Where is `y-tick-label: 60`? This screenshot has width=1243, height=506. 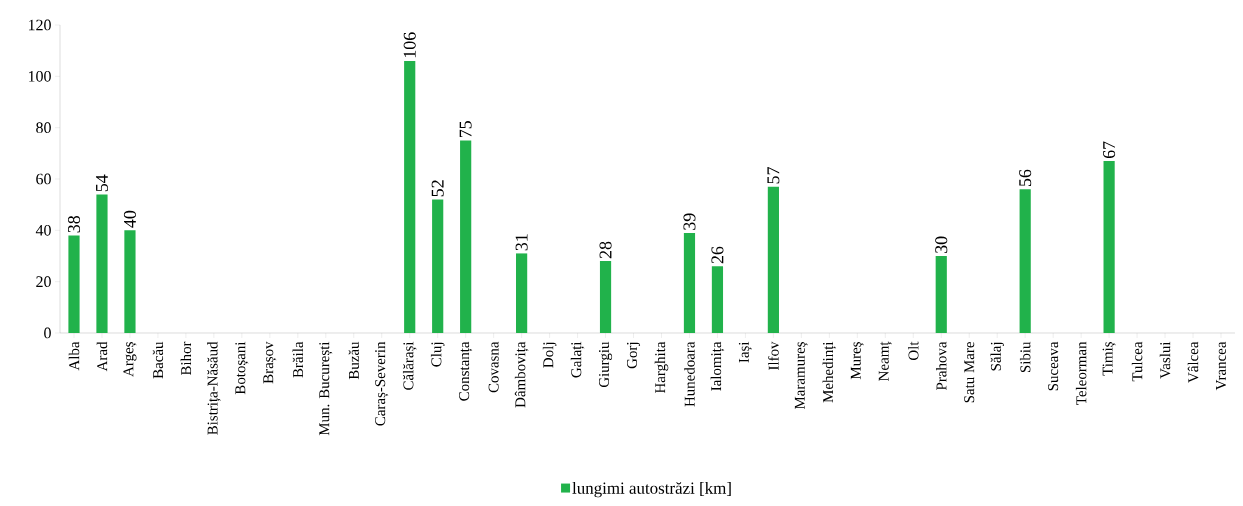 y-tick-label: 60 is located at coordinates (43, 179).